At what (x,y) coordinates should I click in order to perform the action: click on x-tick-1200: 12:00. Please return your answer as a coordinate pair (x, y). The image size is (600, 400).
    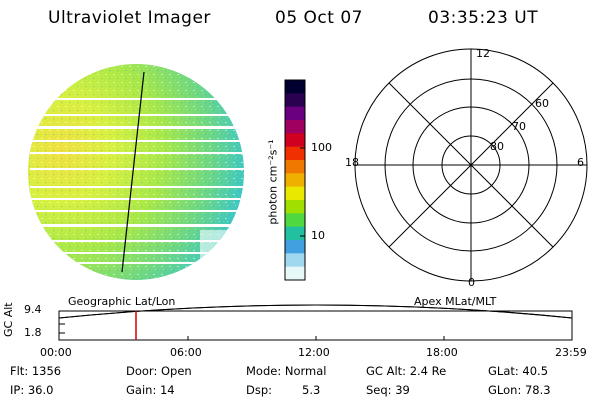
    Looking at the image, I should click on (314, 352).